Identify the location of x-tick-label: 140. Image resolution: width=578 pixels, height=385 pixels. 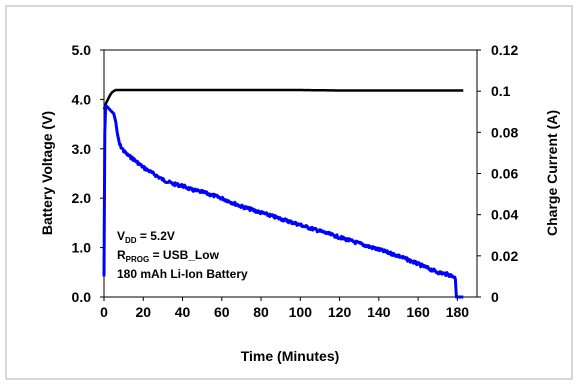
(379, 312).